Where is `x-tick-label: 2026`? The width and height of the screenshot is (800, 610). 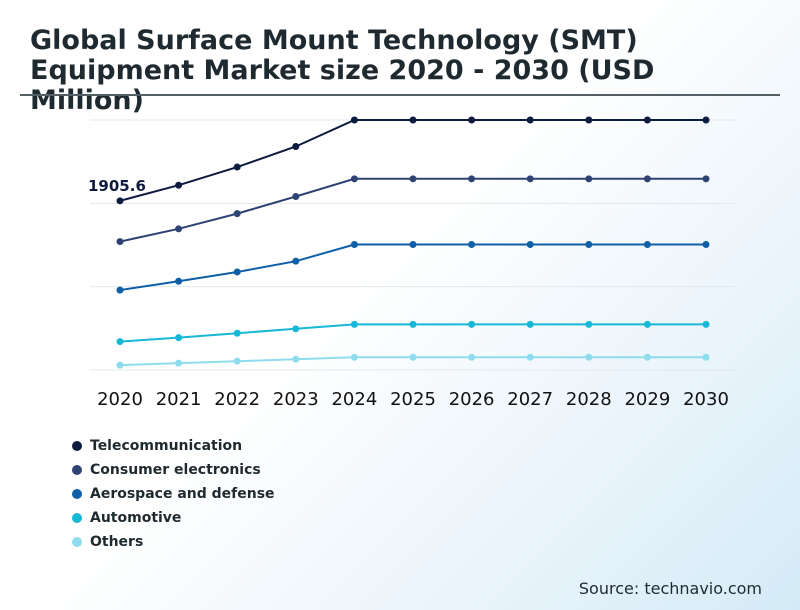 x-tick-label: 2026 is located at coordinates (472, 399).